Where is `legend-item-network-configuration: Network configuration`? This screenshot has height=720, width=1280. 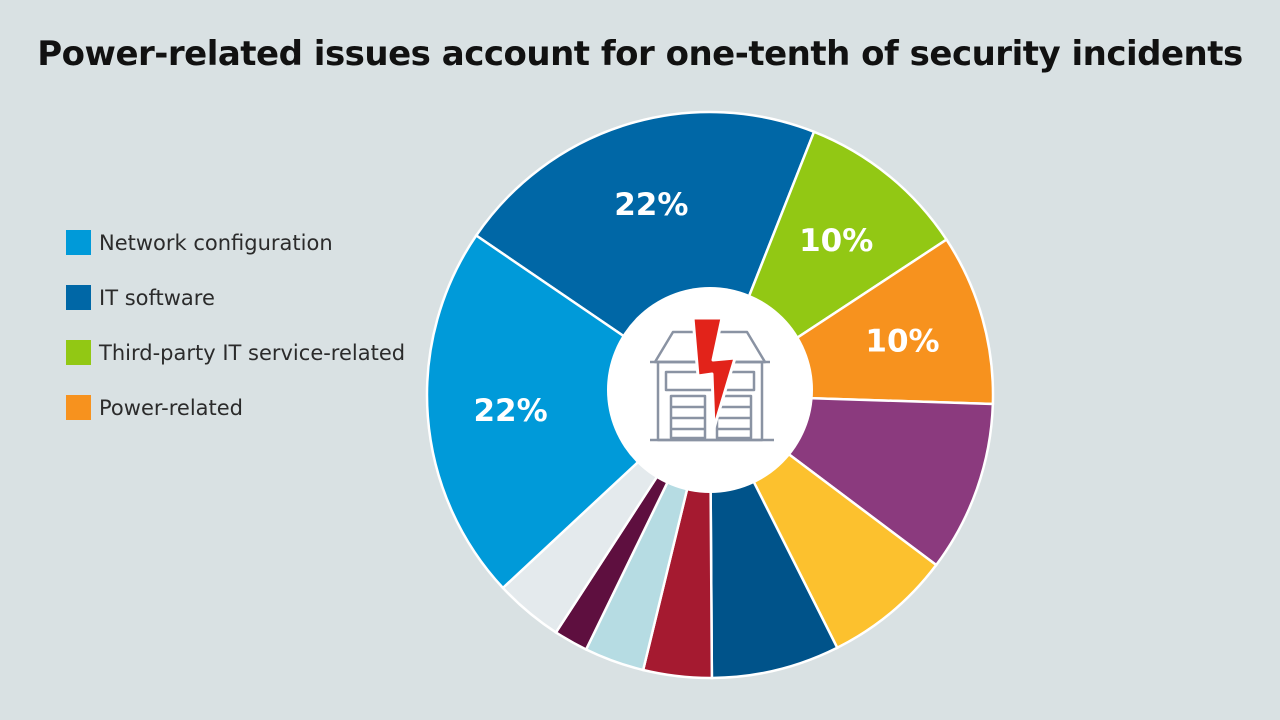 legend-item-network-configuration: Network configuration is located at coordinates (235, 242).